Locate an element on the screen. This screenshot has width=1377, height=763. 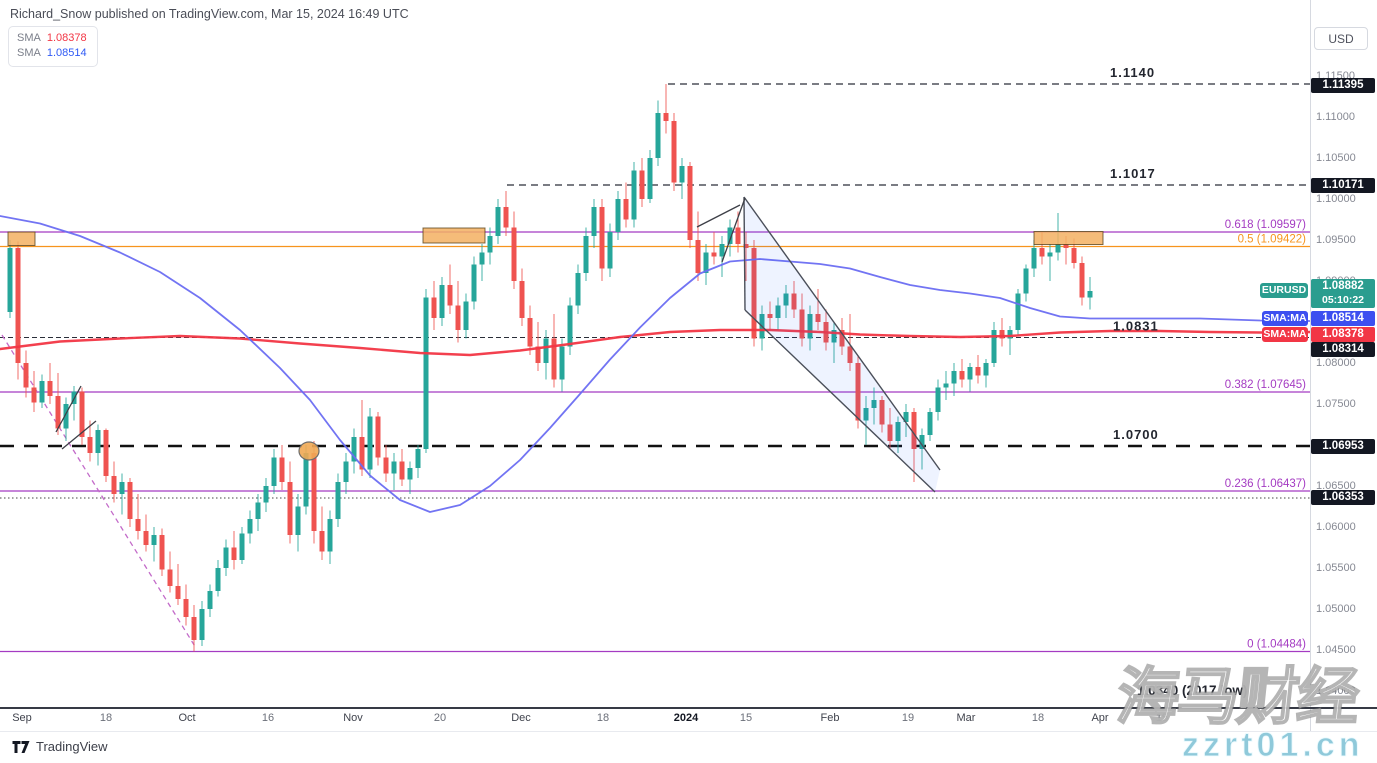
level-note-2017-low: 1.0340 (2017 low) is located at coordinates (1192, 690).